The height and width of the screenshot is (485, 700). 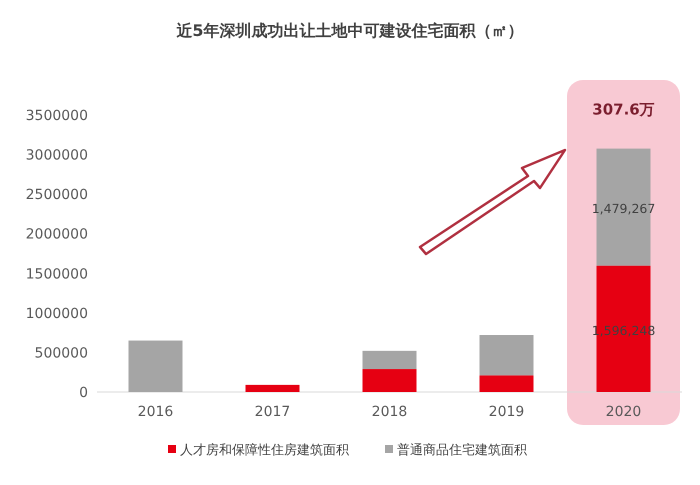 What do you see at coordinates (83, 393) in the screenshot?
I see `y-tick-label: 0` at bounding box center [83, 393].